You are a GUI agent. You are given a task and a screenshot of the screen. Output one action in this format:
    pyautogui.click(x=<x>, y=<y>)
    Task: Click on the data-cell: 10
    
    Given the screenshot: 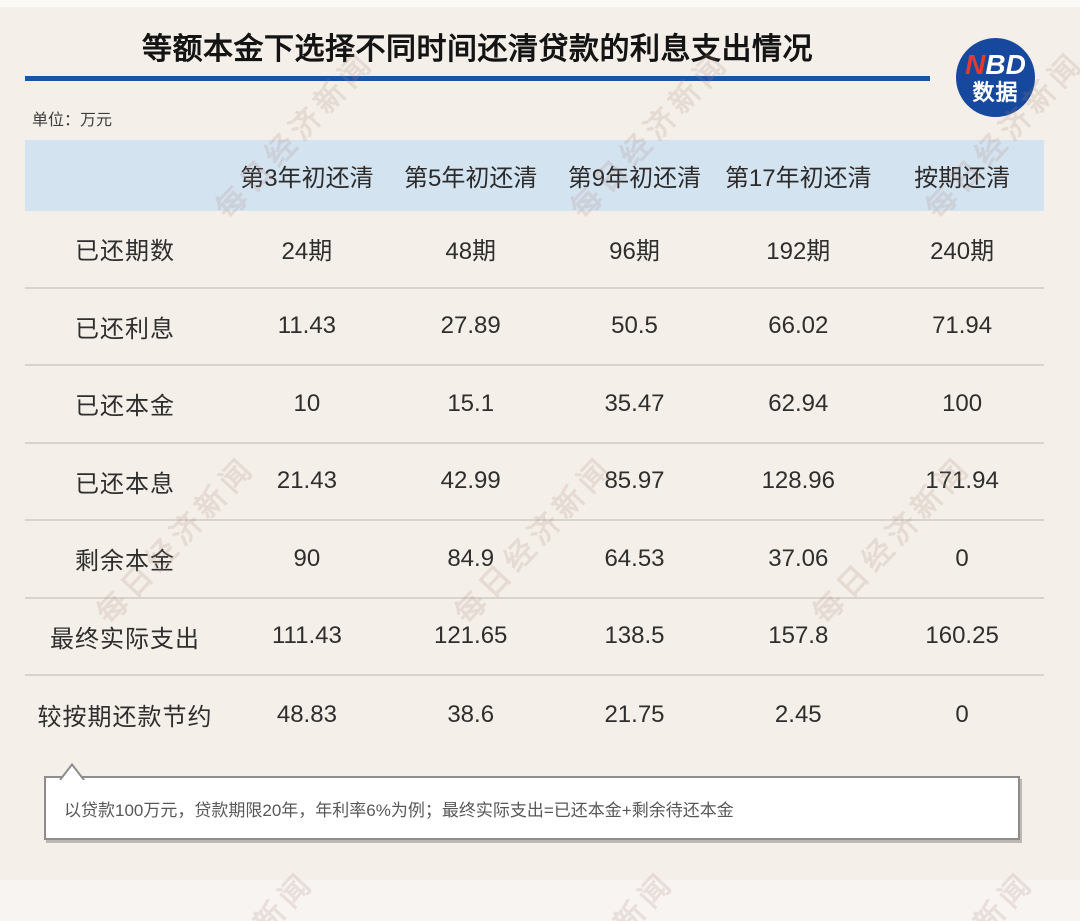 What is the action you would take?
    pyautogui.click(x=307, y=403)
    